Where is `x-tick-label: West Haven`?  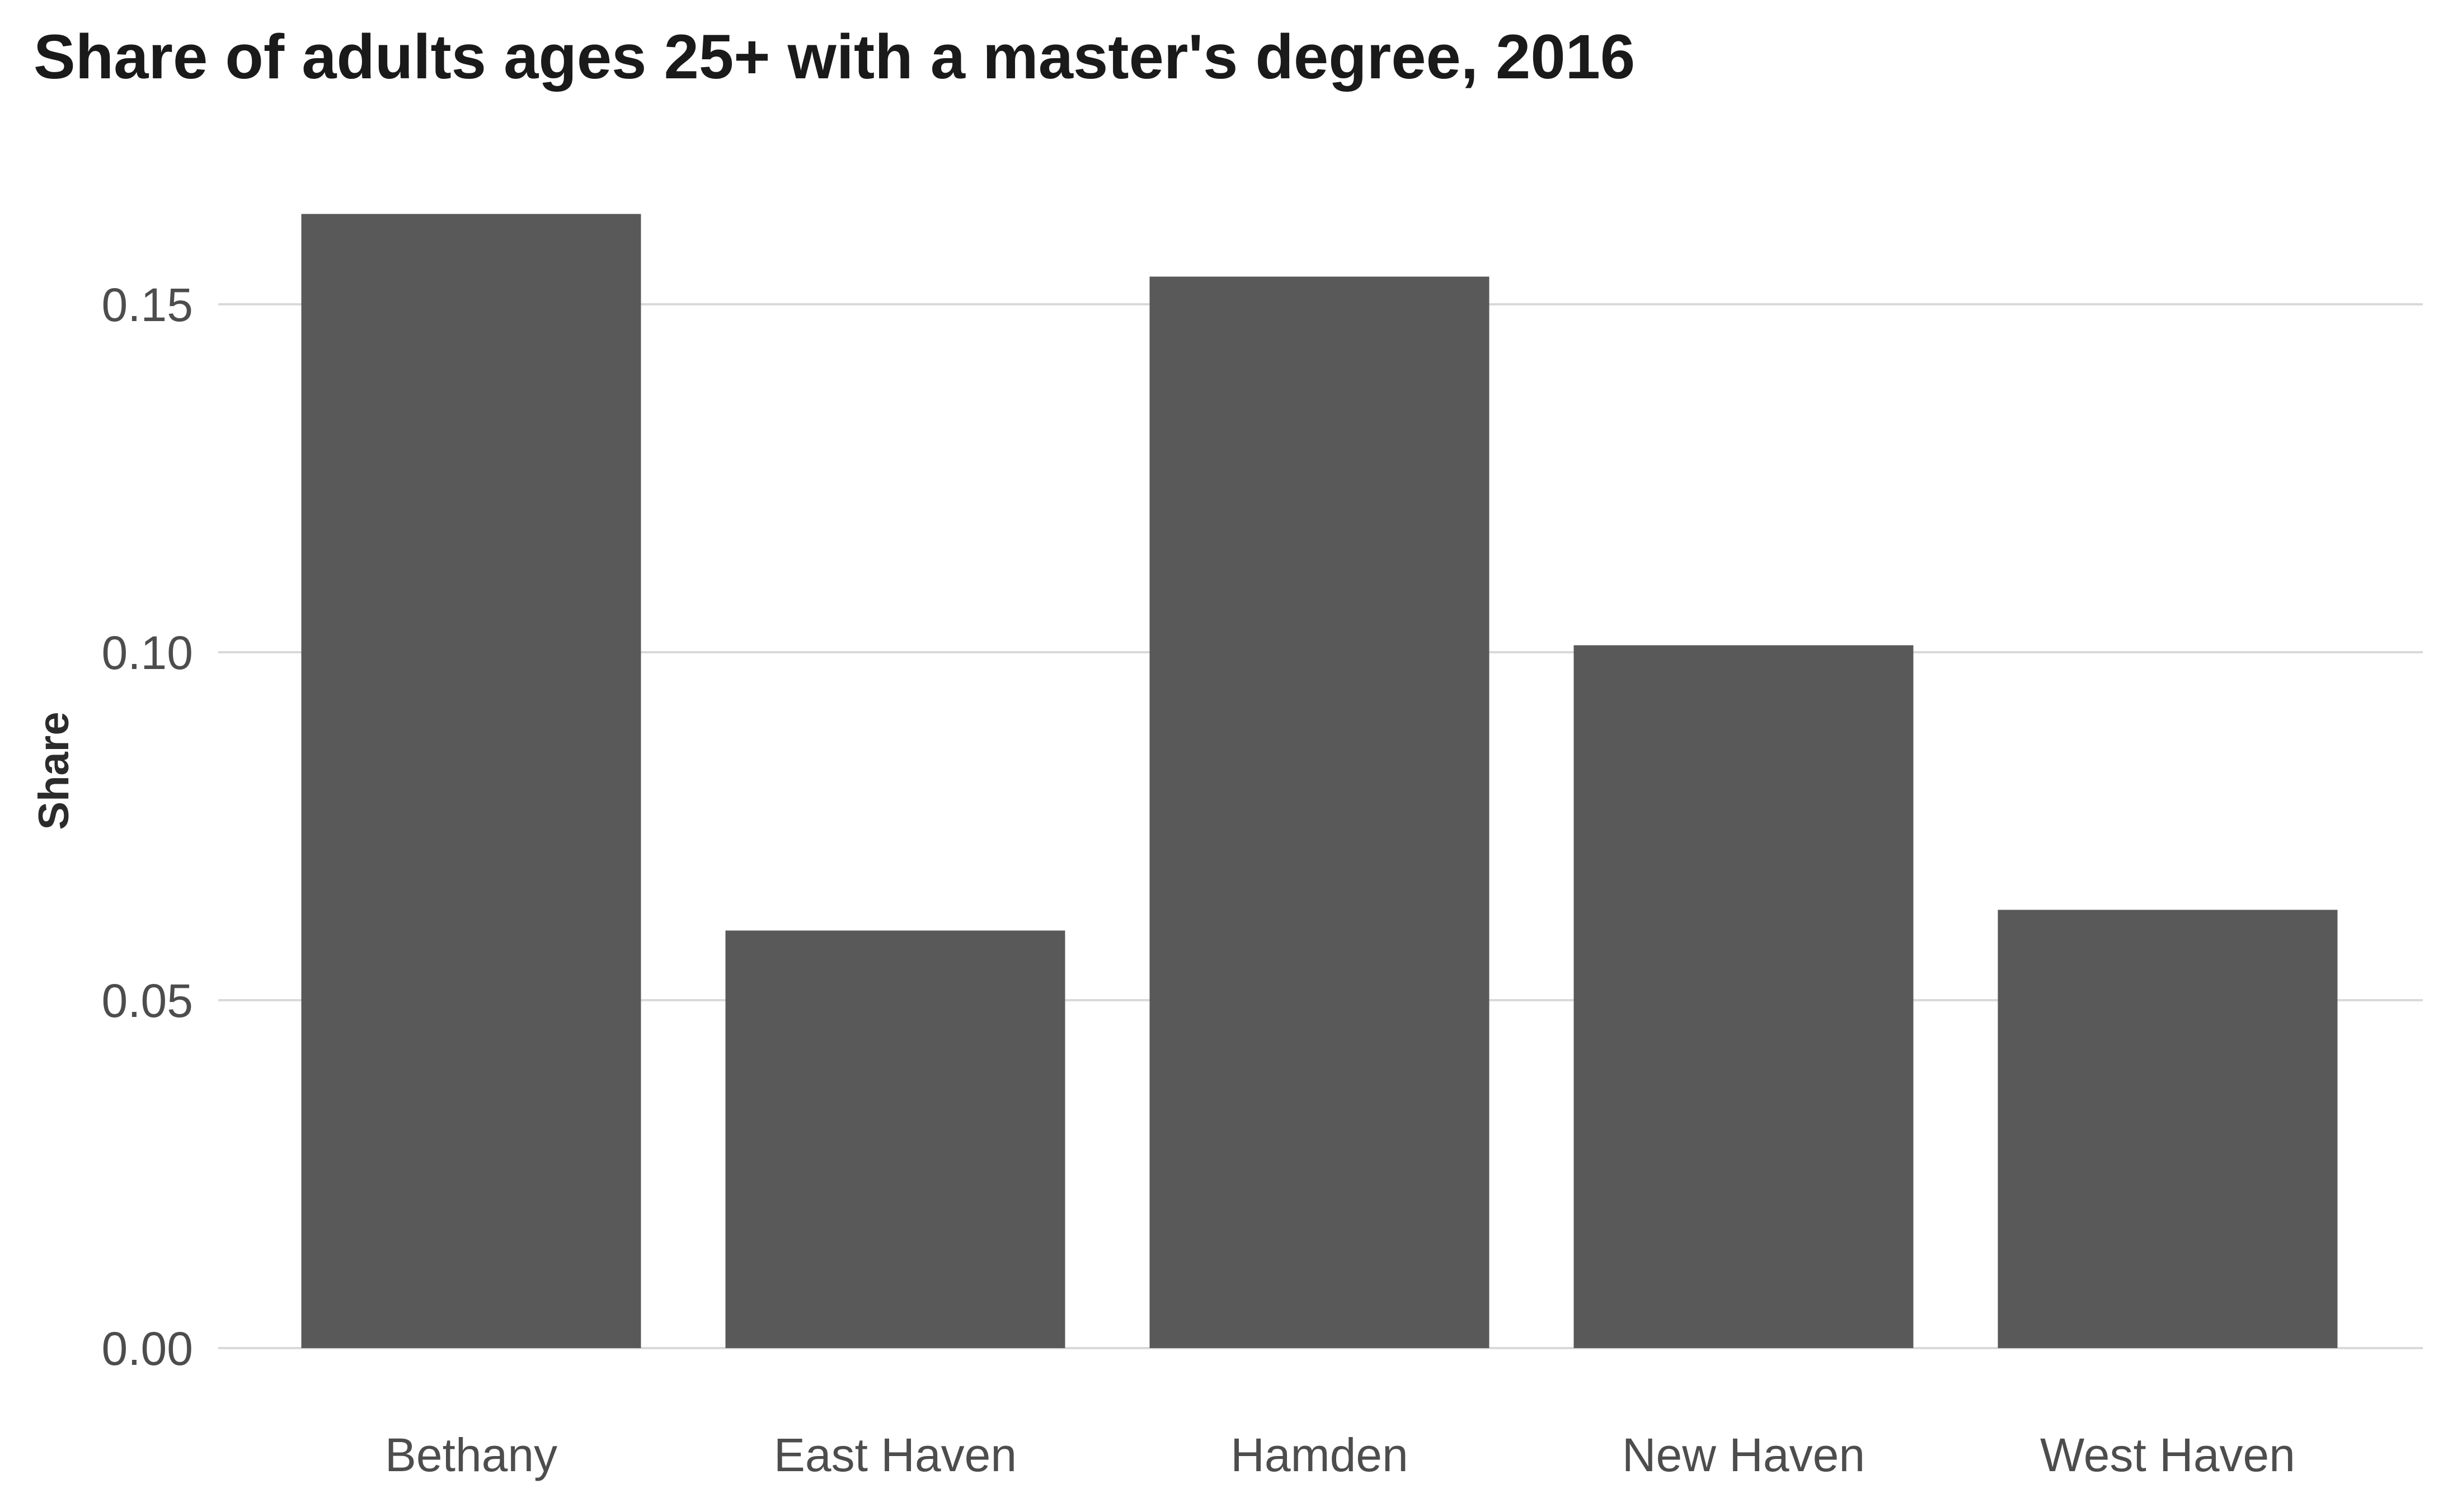
x-tick-label: West Haven is located at coordinates (2167, 1455).